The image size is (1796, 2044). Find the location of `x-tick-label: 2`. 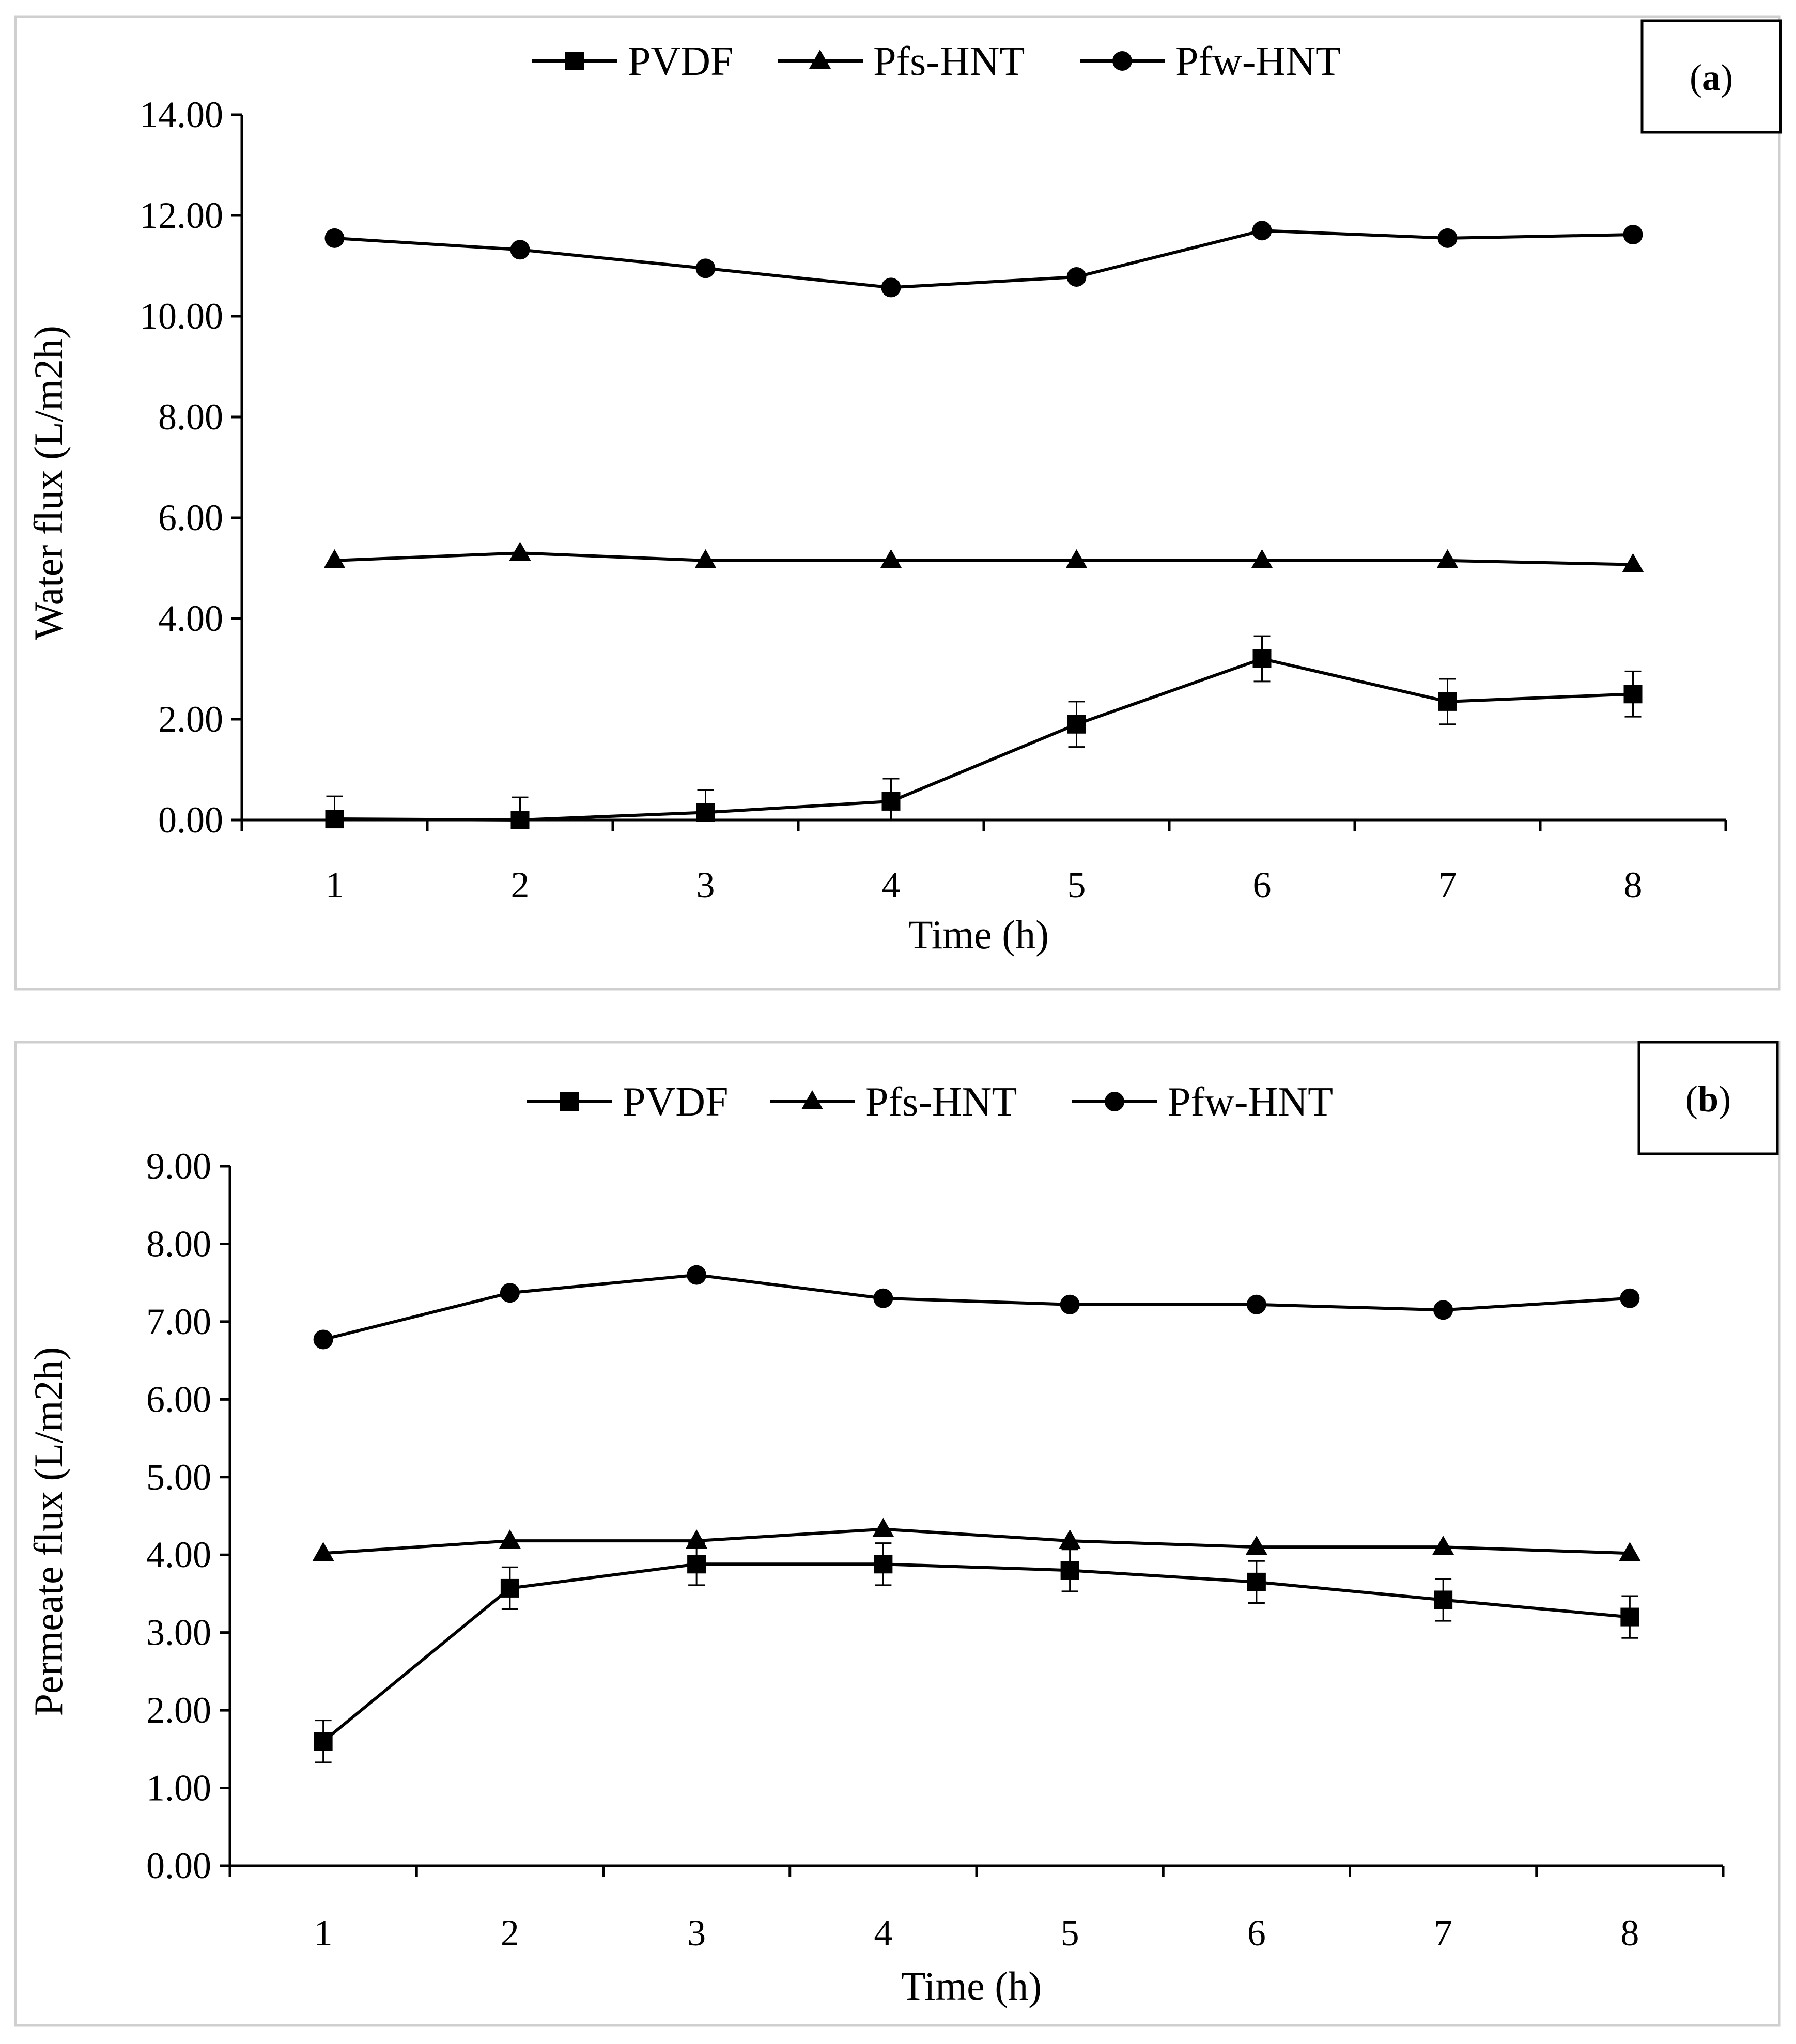

x-tick-label: 2 is located at coordinates (520, 885).